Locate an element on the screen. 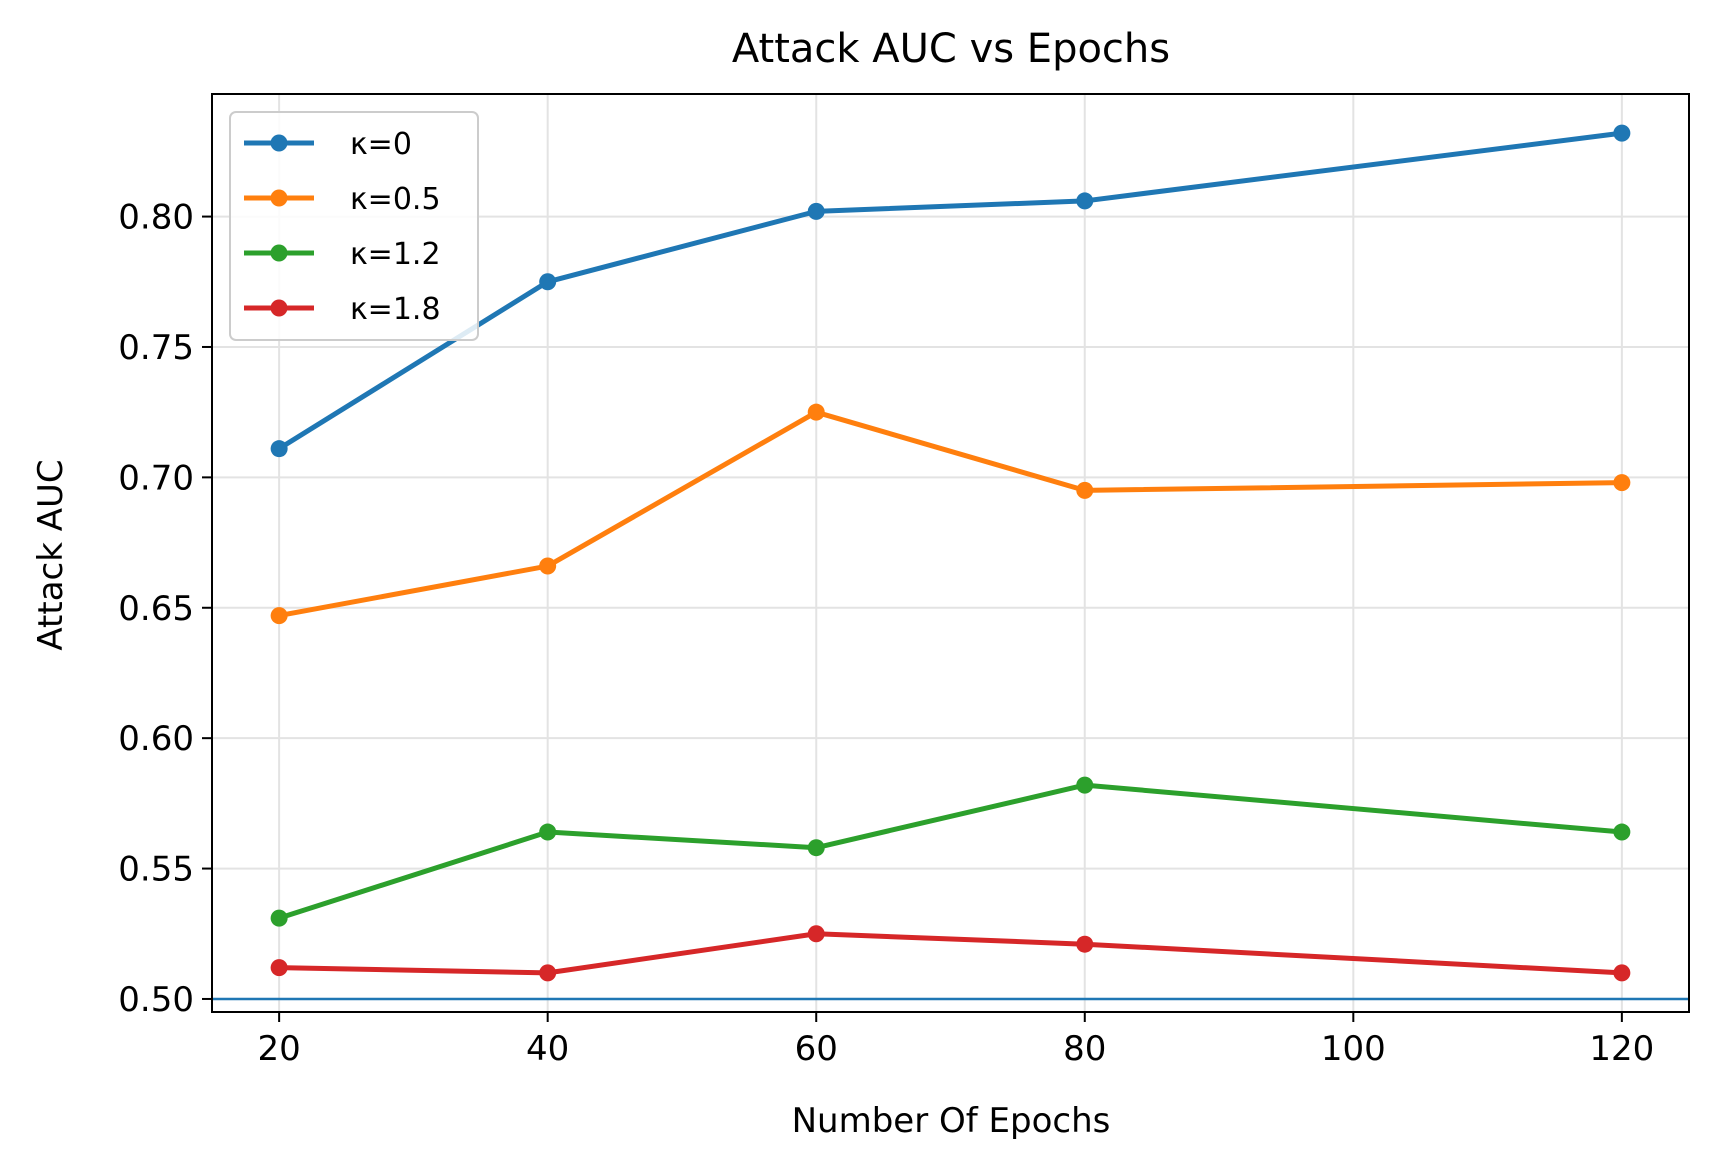  x-tick-label: 20 is located at coordinates (279, 1049).